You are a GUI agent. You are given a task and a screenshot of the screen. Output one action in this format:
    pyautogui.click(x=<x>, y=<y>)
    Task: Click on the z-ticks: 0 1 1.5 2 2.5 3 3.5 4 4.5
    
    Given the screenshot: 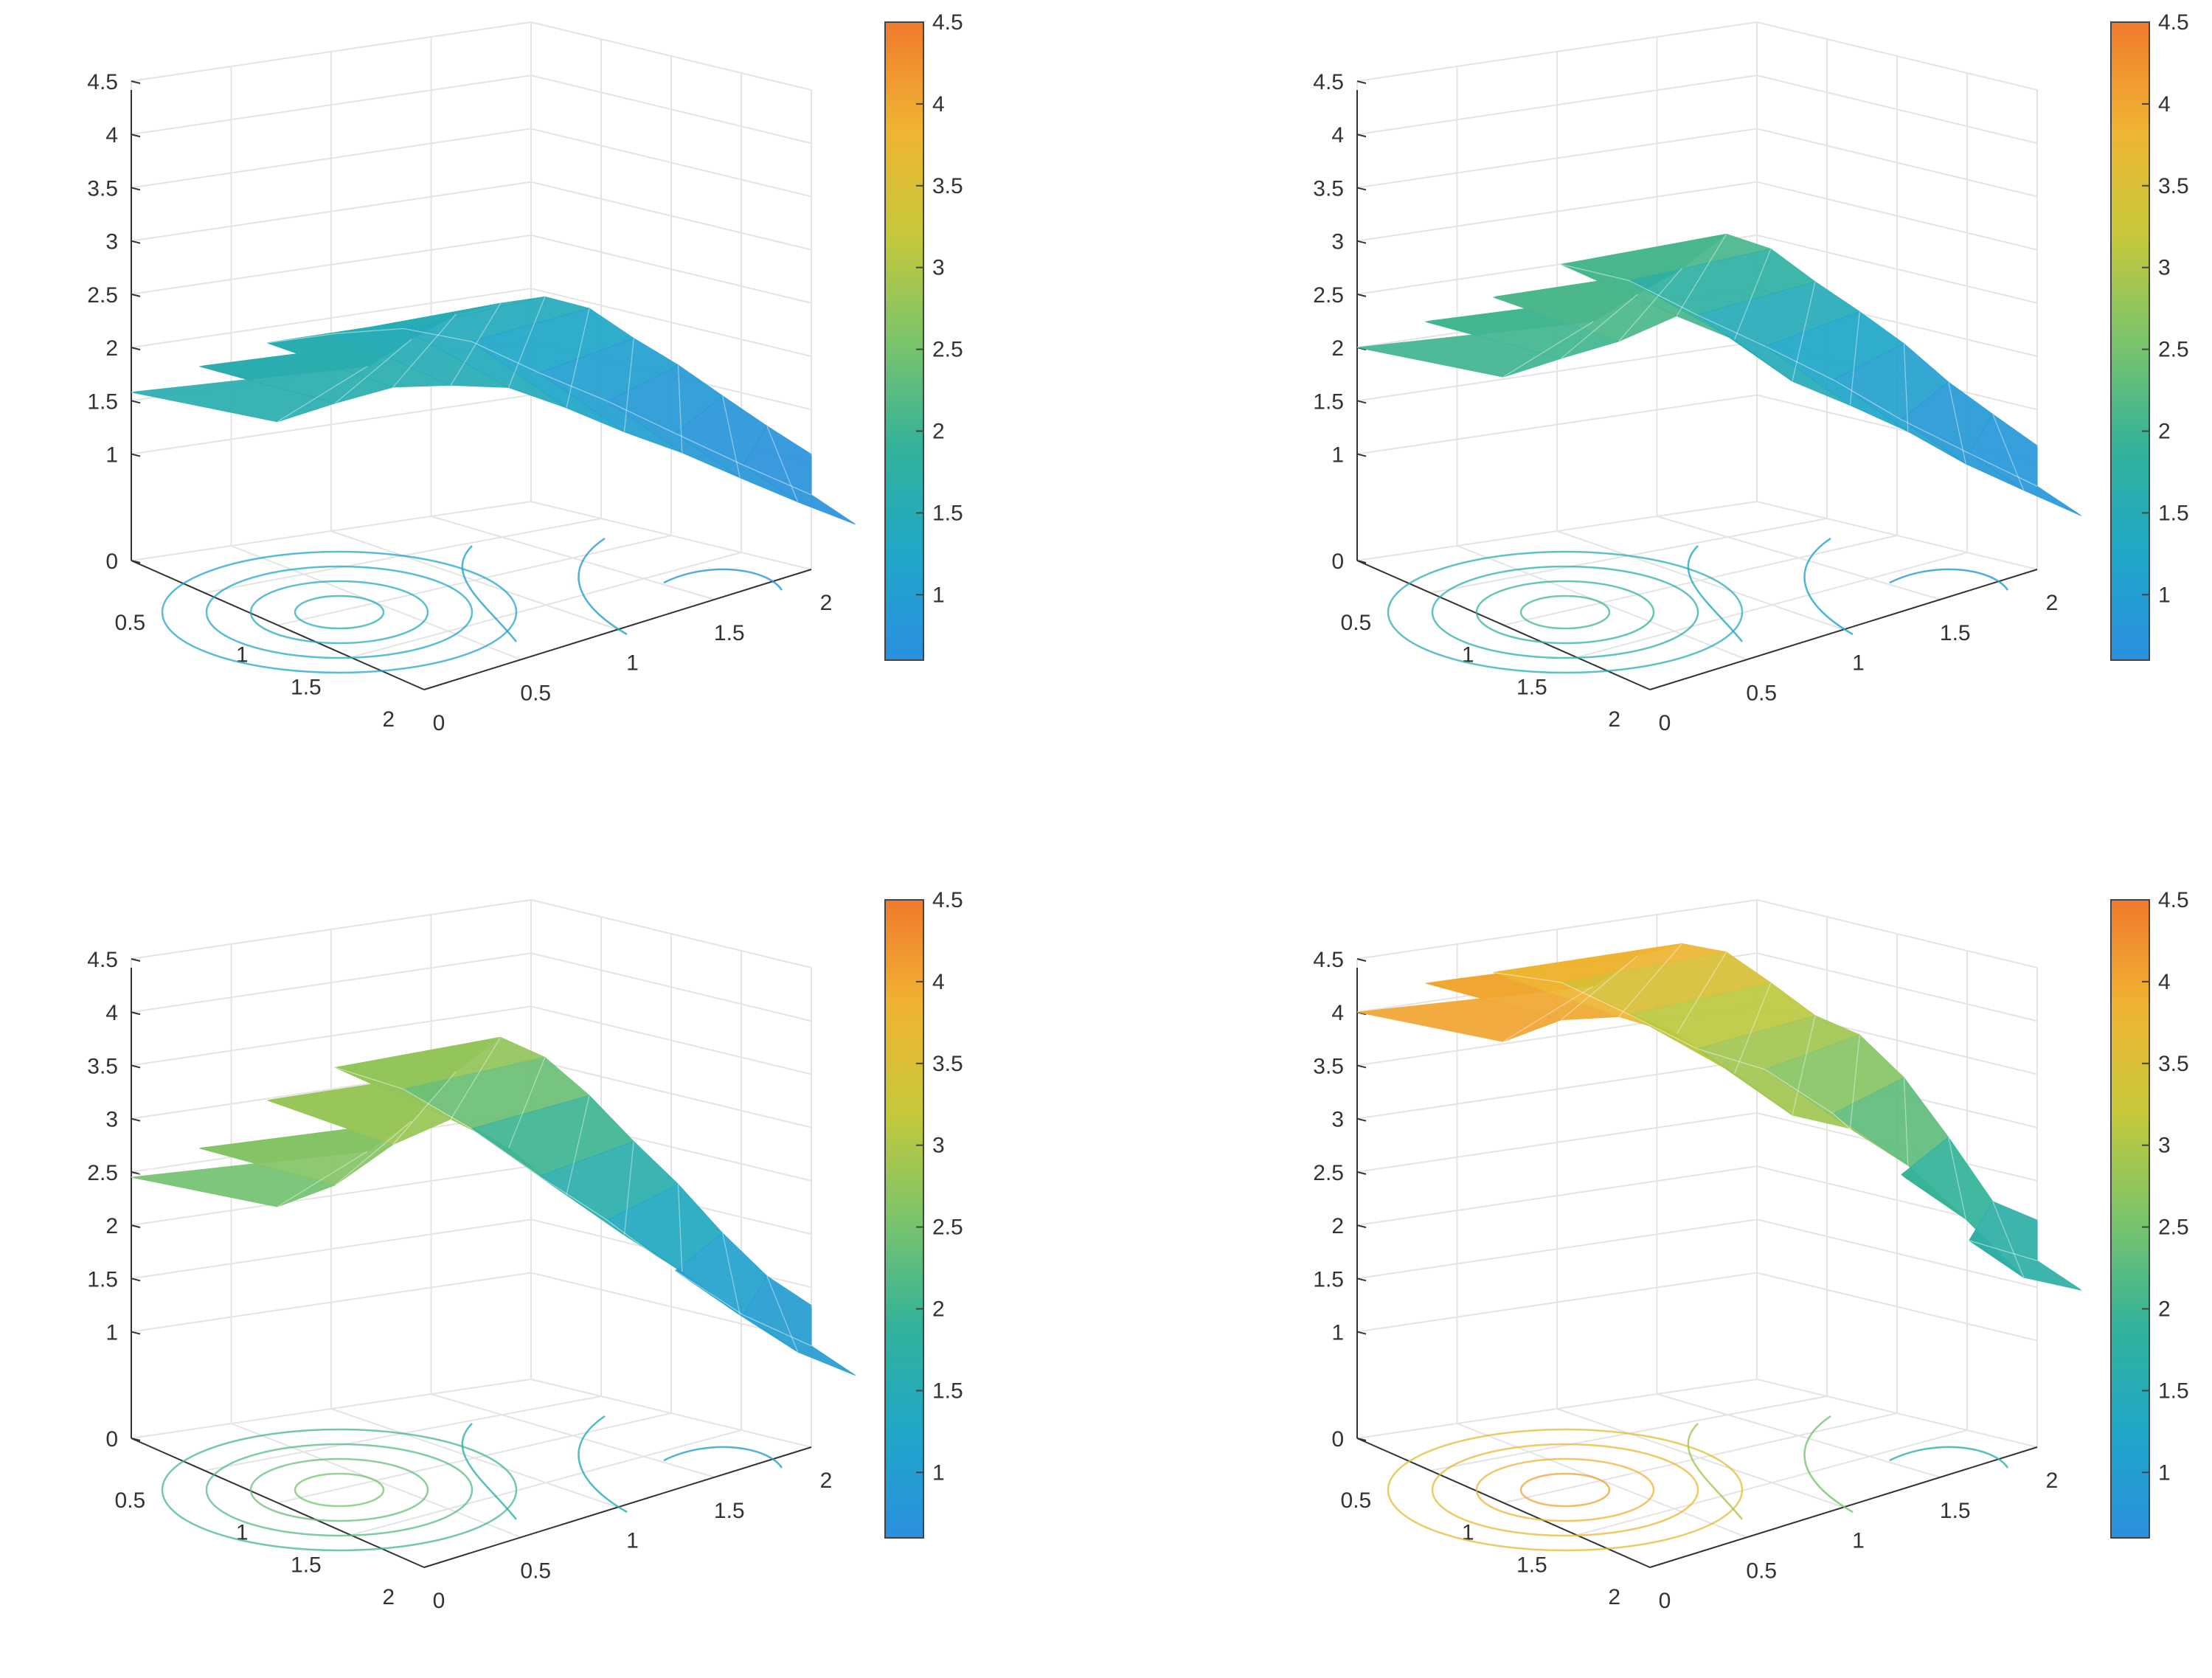 What is the action you would take?
    pyautogui.click(x=1340, y=1200)
    